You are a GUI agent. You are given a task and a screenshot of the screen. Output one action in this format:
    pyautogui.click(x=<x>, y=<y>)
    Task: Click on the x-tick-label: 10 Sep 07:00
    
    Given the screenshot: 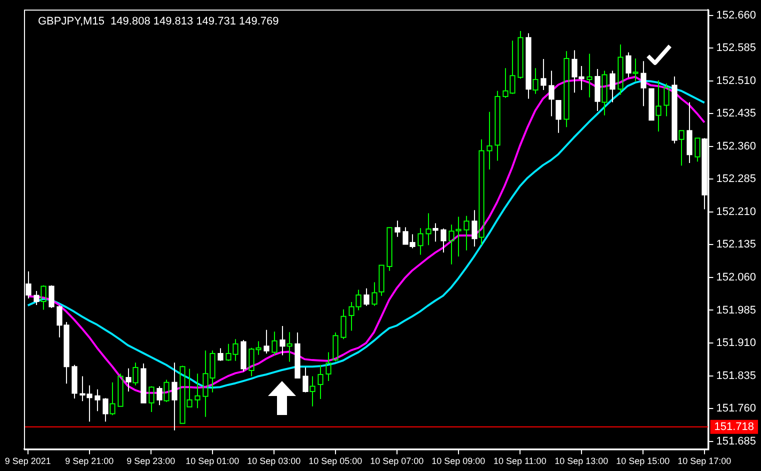 What is the action you would take?
    pyautogui.click(x=397, y=461)
    